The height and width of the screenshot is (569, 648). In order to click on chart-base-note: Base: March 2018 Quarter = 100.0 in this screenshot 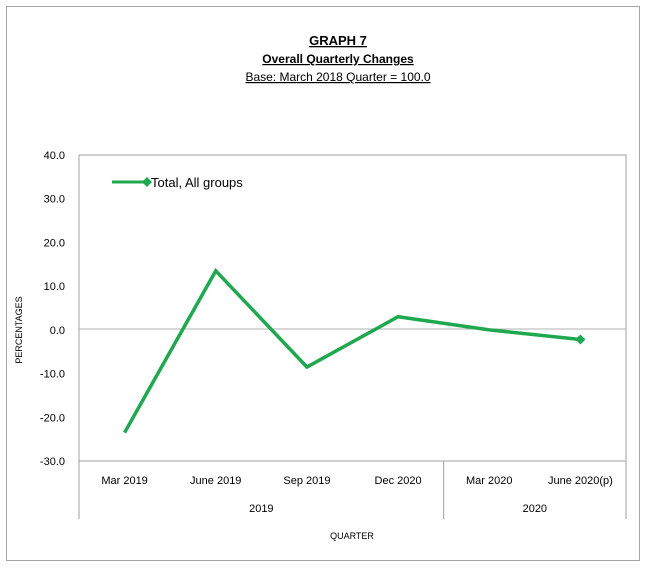, I will do `click(337, 77)`.